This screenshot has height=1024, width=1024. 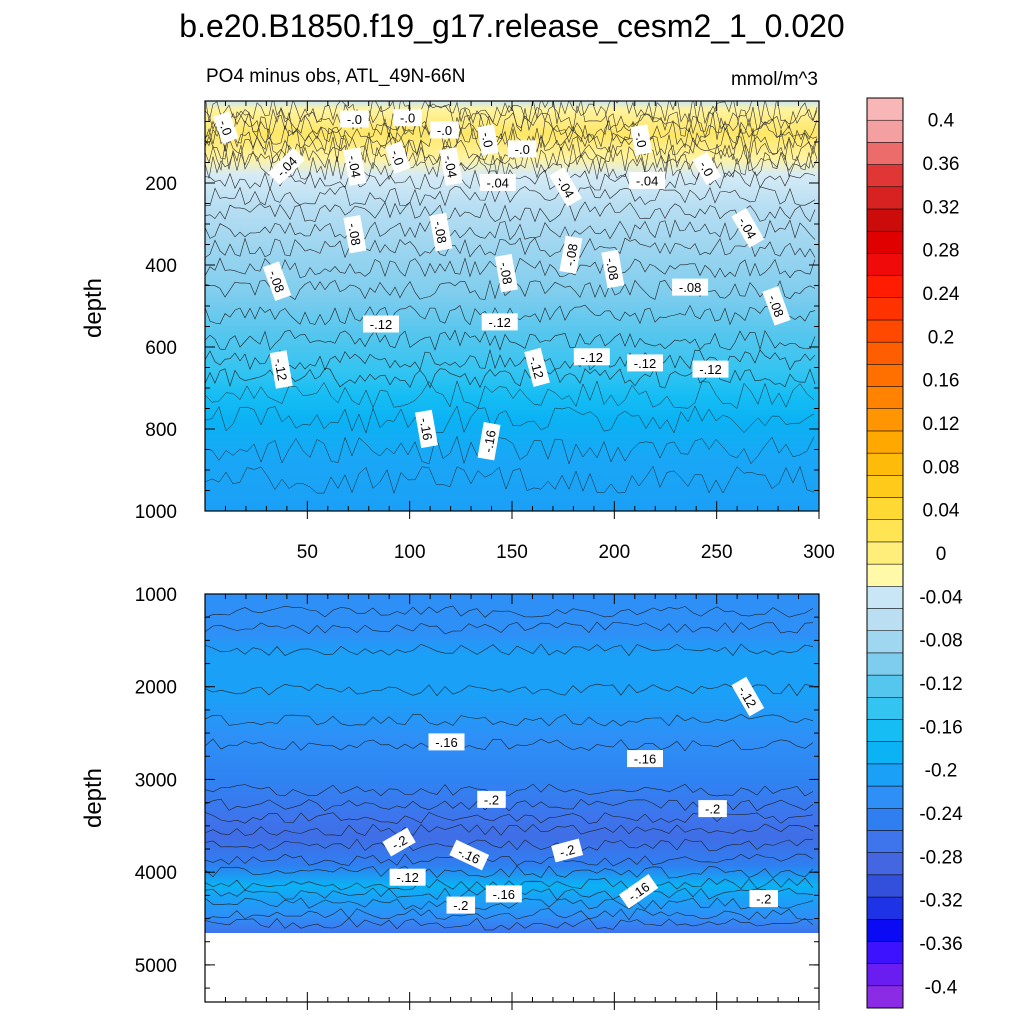 I want to click on colorbar-tick-label: 0.36, so click(x=941, y=164).